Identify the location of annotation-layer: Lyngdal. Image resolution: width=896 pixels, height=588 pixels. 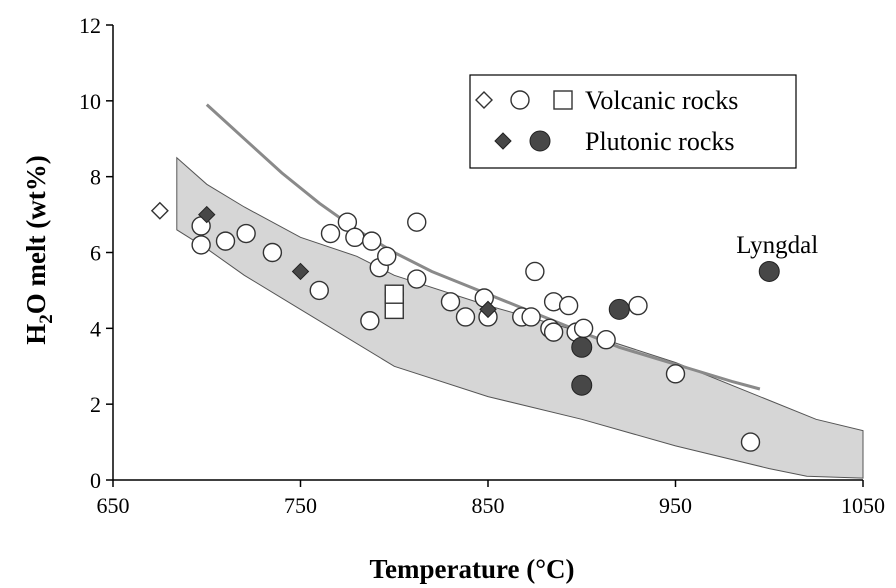
(777, 245).